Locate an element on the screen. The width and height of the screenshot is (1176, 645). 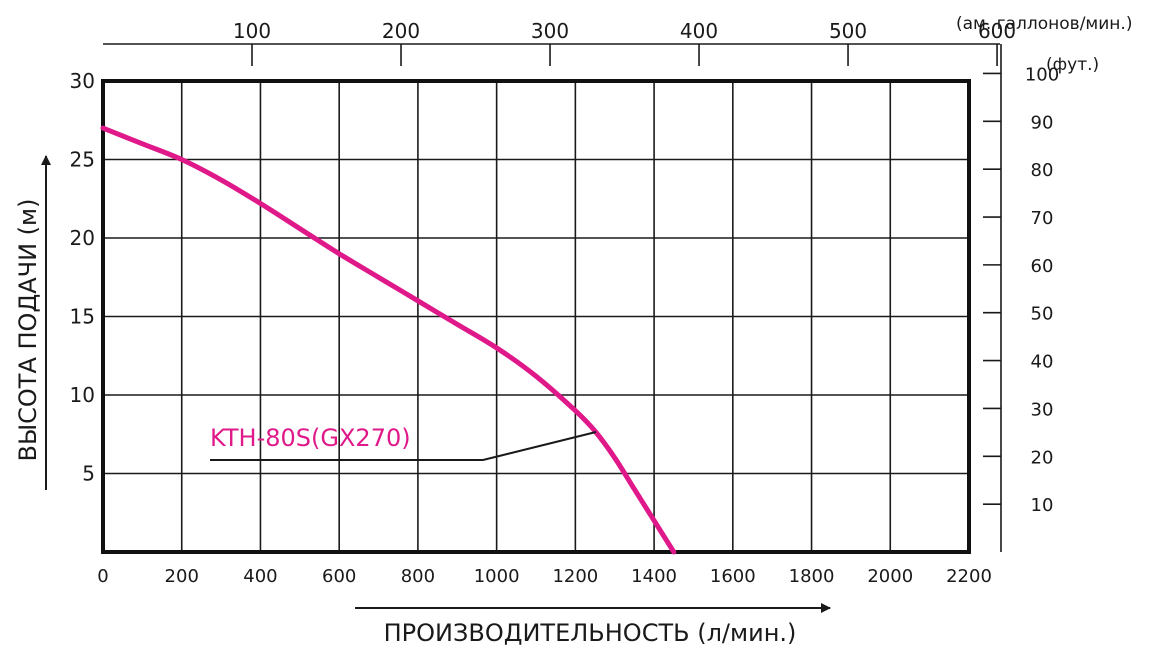
top-axis-tick-label: 300 is located at coordinates (550, 31).